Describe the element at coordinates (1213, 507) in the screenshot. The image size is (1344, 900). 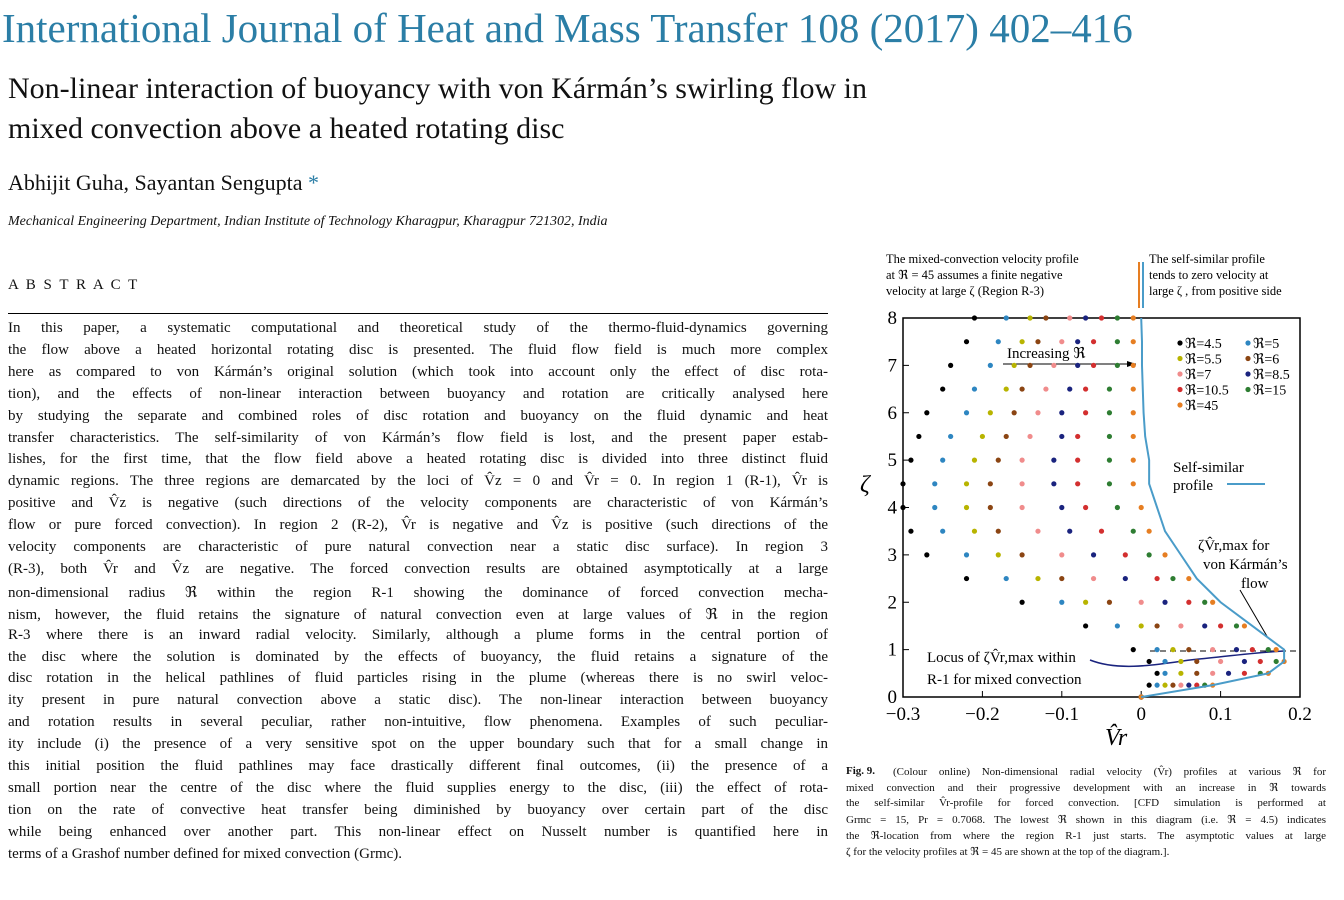
I see `profile-line` at that location.